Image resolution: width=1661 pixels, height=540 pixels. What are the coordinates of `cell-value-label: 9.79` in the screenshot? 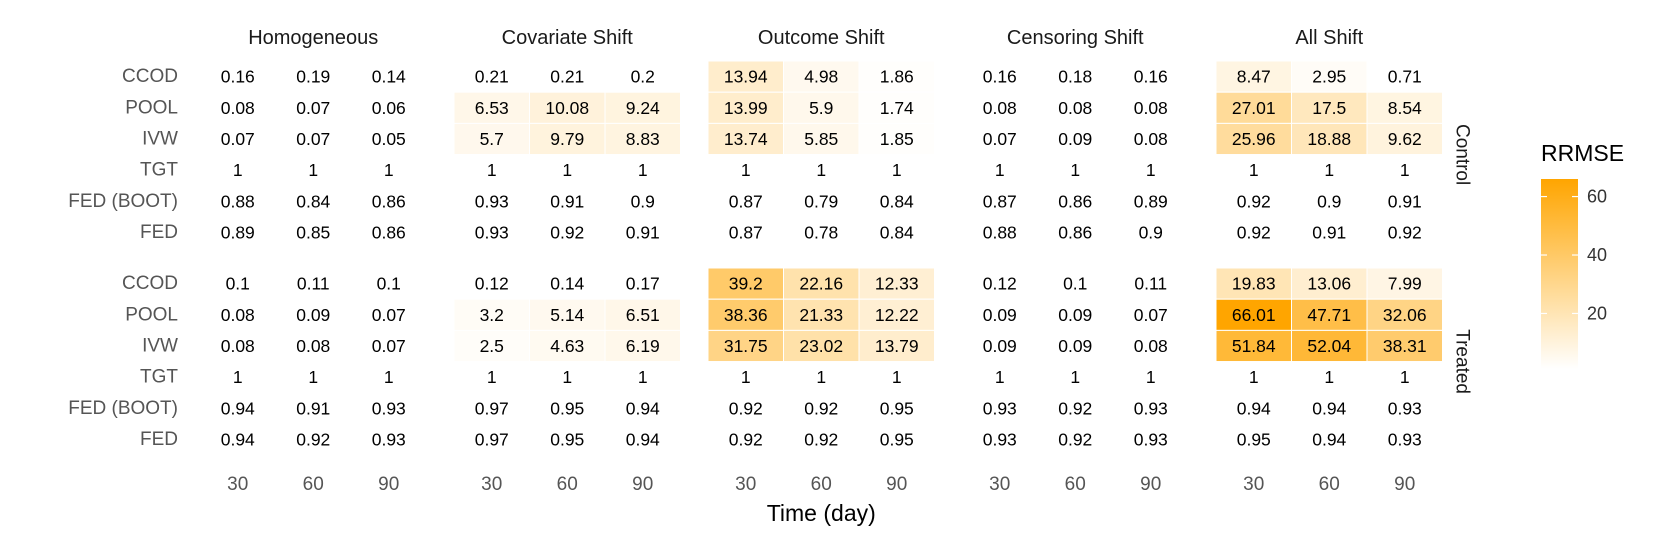 It's located at (567, 139).